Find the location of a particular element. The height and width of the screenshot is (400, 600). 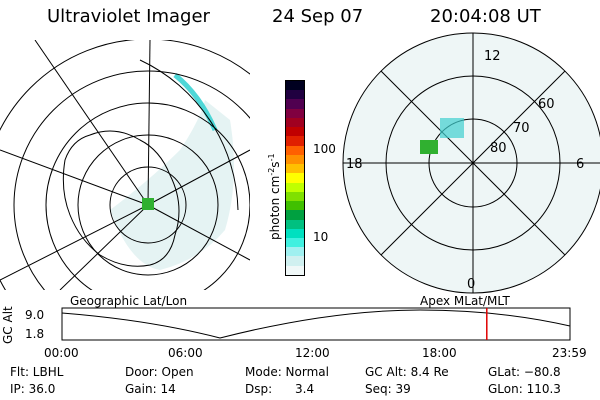

status-dsp: Dsp: 3.4 is located at coordinates (280, 389).